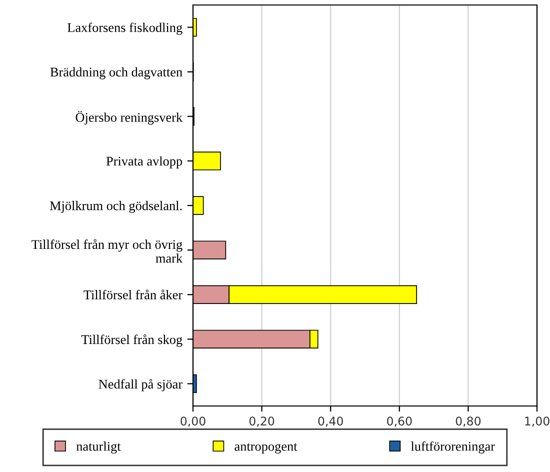  What do you see at coordinates (125, 28) in the screenshot?
I see `y-tick-label: Laxforsens fiskodling` at bounding box center [125, 28].